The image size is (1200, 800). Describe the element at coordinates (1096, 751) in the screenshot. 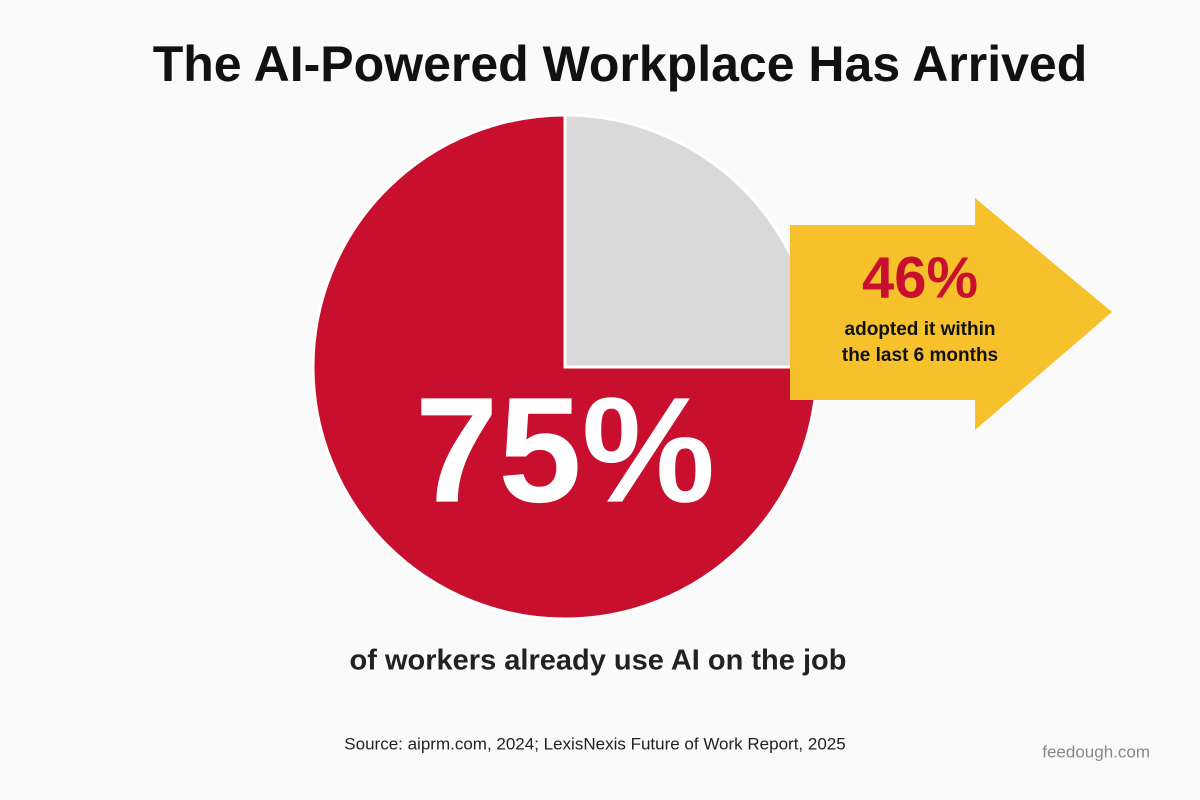

I see `watermark: feedough.com` at that location.